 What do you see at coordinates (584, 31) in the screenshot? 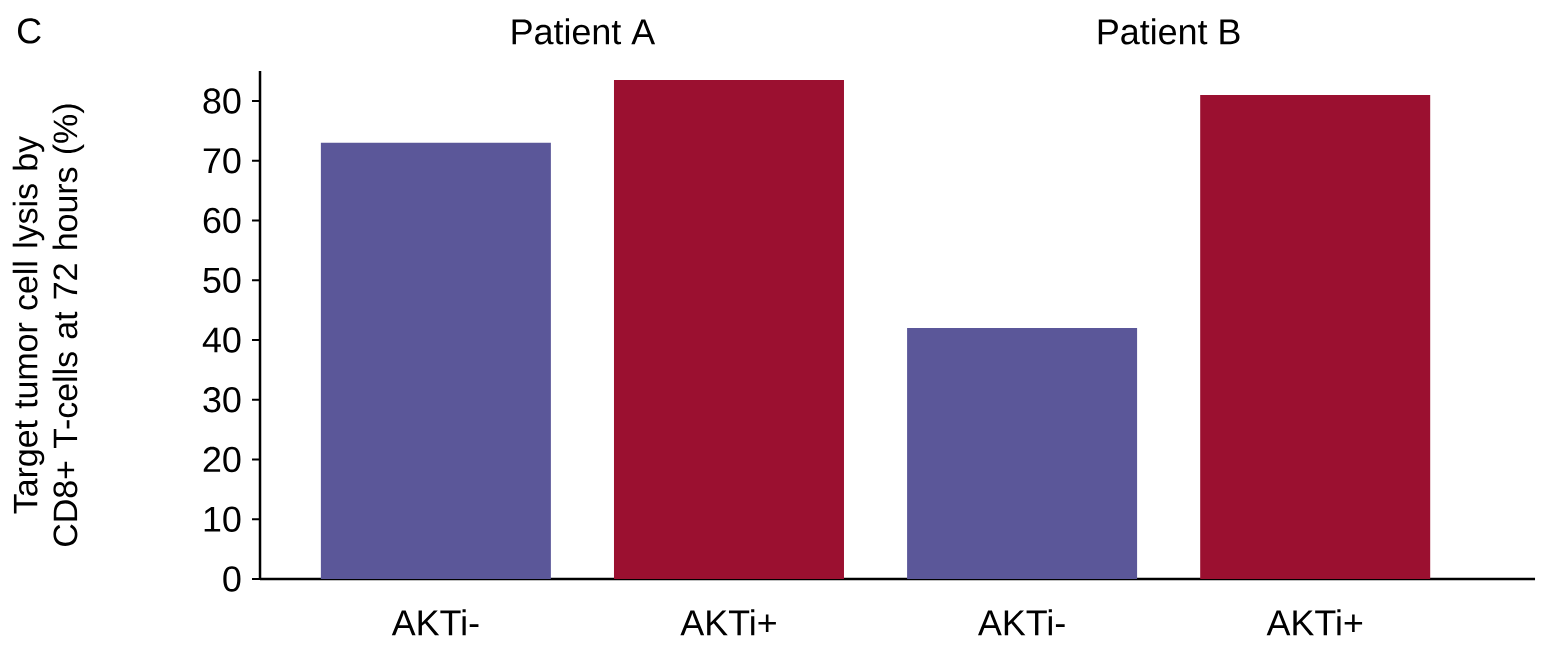
I see `text: Patient A` at bounding box center [584, 31].